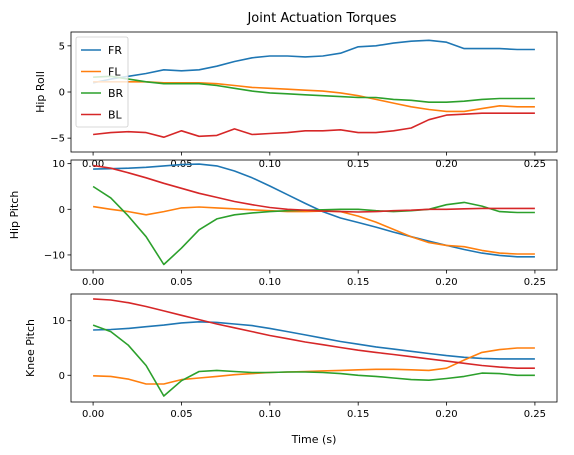  What do you see at coordinates (270, 282) in the screenshot?
I see `hip-pitch-xtick-label: 0.10` at bounding box center [270, 282].